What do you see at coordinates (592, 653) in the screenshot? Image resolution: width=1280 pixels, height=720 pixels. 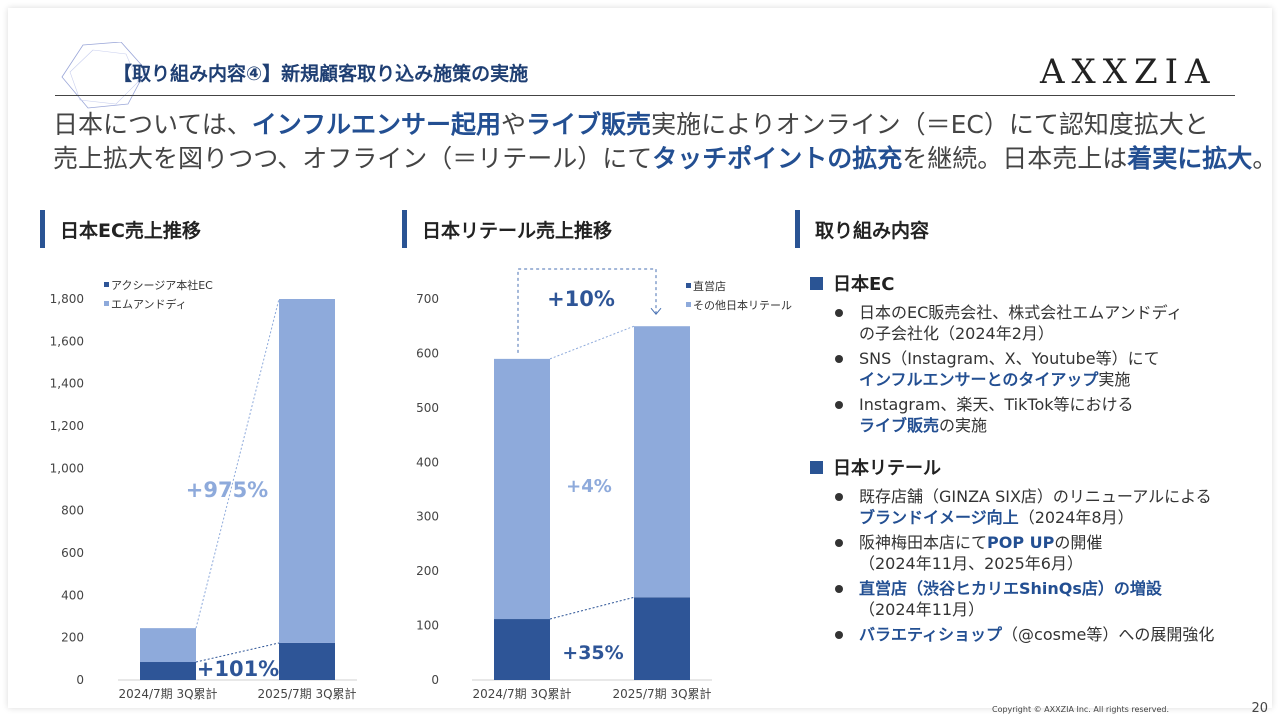 I see `growth-annotation: +35%` at bounding box center [592, 653].